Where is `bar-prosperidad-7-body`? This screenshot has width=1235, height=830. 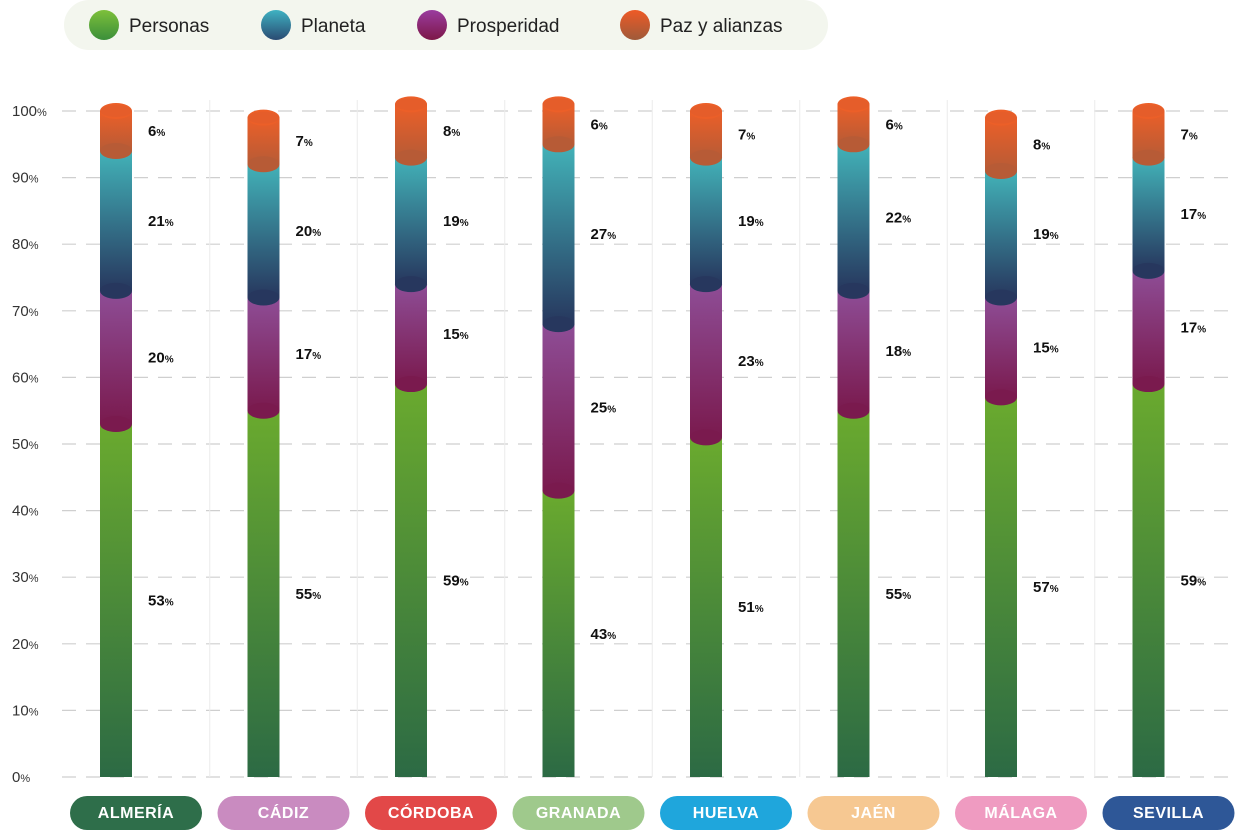
bar-prosperidad-7-body is located at coordinates (1148, 327).